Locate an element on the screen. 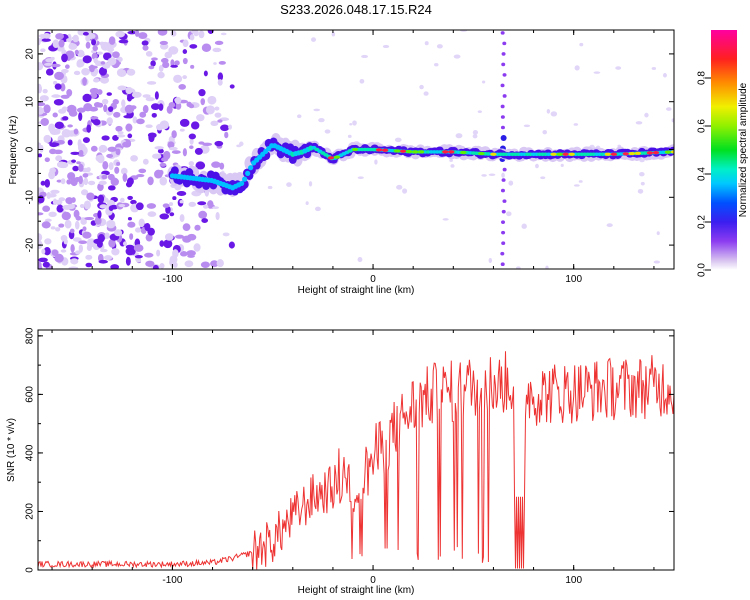 This screenshot has height=600, width=750. ridge-core is located at coordinates (251, 168).